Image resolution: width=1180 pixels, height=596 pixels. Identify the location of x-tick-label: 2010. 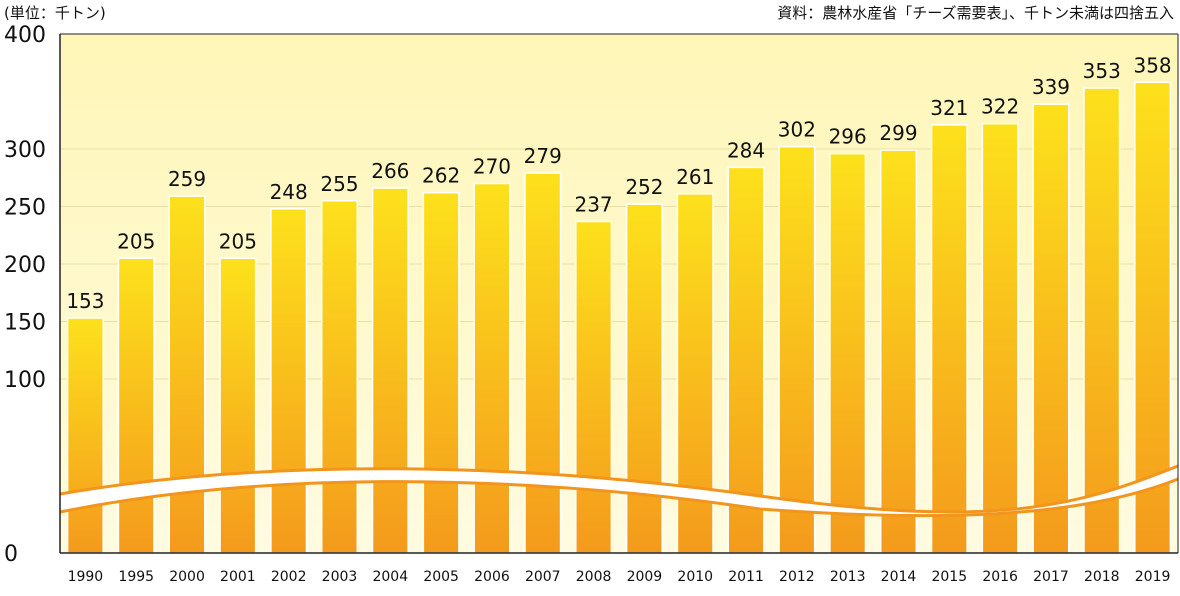
(695, 577).